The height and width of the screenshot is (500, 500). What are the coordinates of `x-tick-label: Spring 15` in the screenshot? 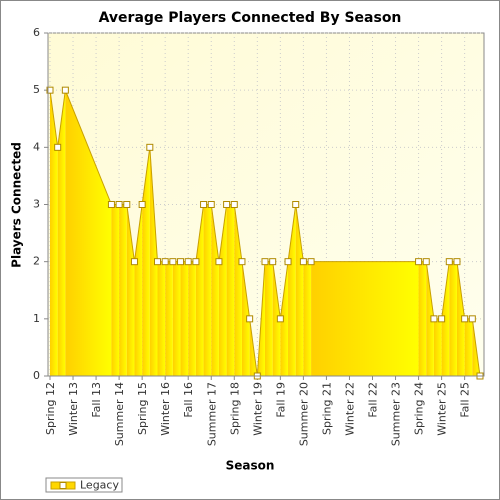 It's located at (142, 408).